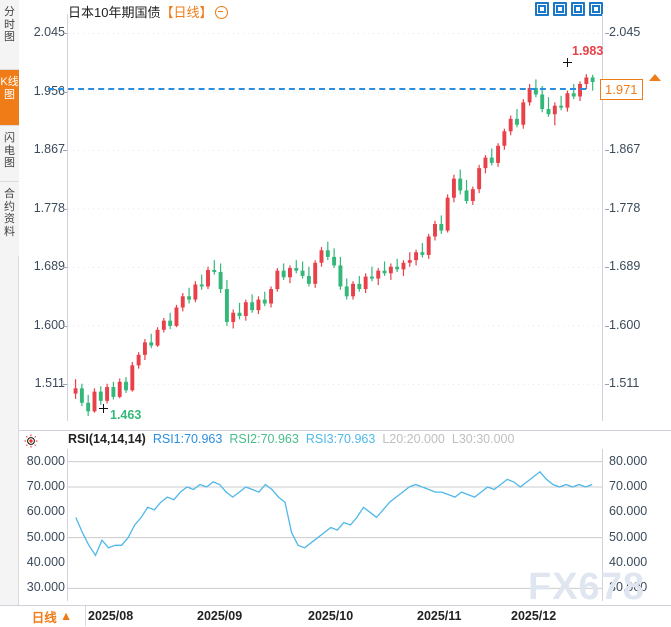  I want to click on rsi-tick-right: 50.000, so click(628, 536).